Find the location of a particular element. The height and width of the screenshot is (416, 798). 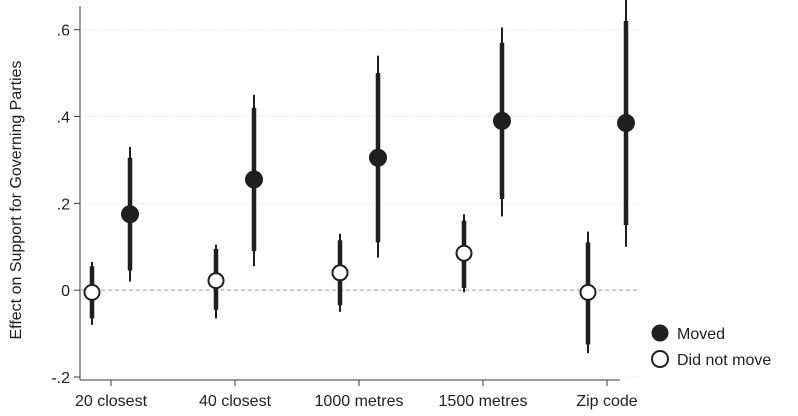

x-tick-label: Zip code is located at coordinates (606, 401).